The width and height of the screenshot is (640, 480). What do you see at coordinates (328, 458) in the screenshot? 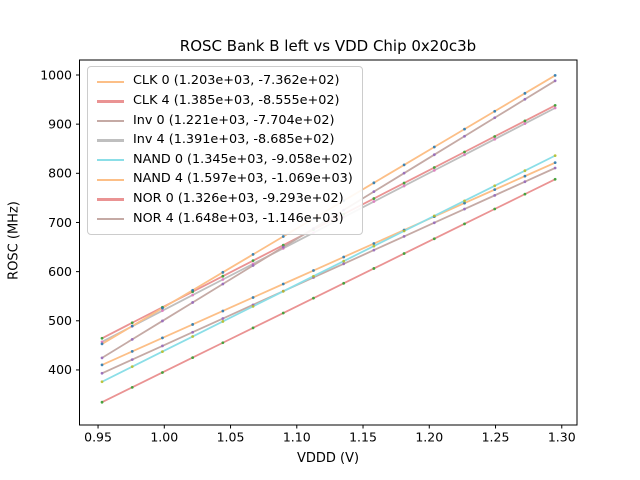
I see `x-axis-label: VDDD (V)` at bounding box center [328, 458].